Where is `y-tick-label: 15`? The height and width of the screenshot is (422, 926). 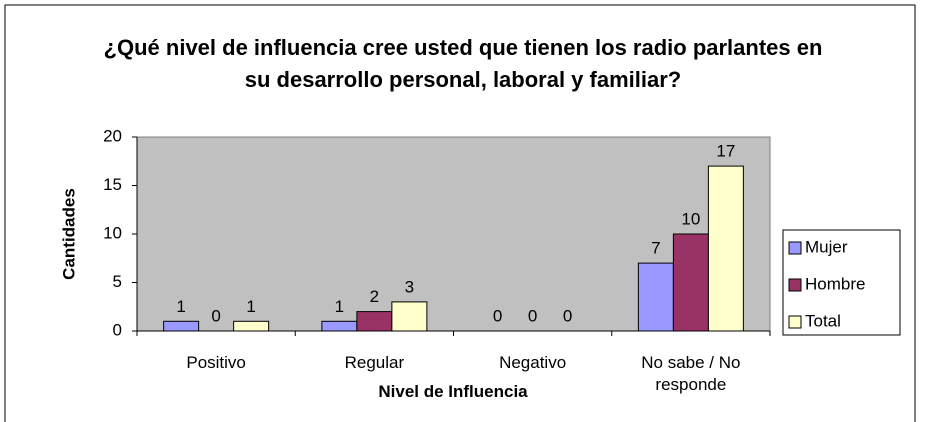 y-tick-label: 15 is located at coordinates (112, 184).